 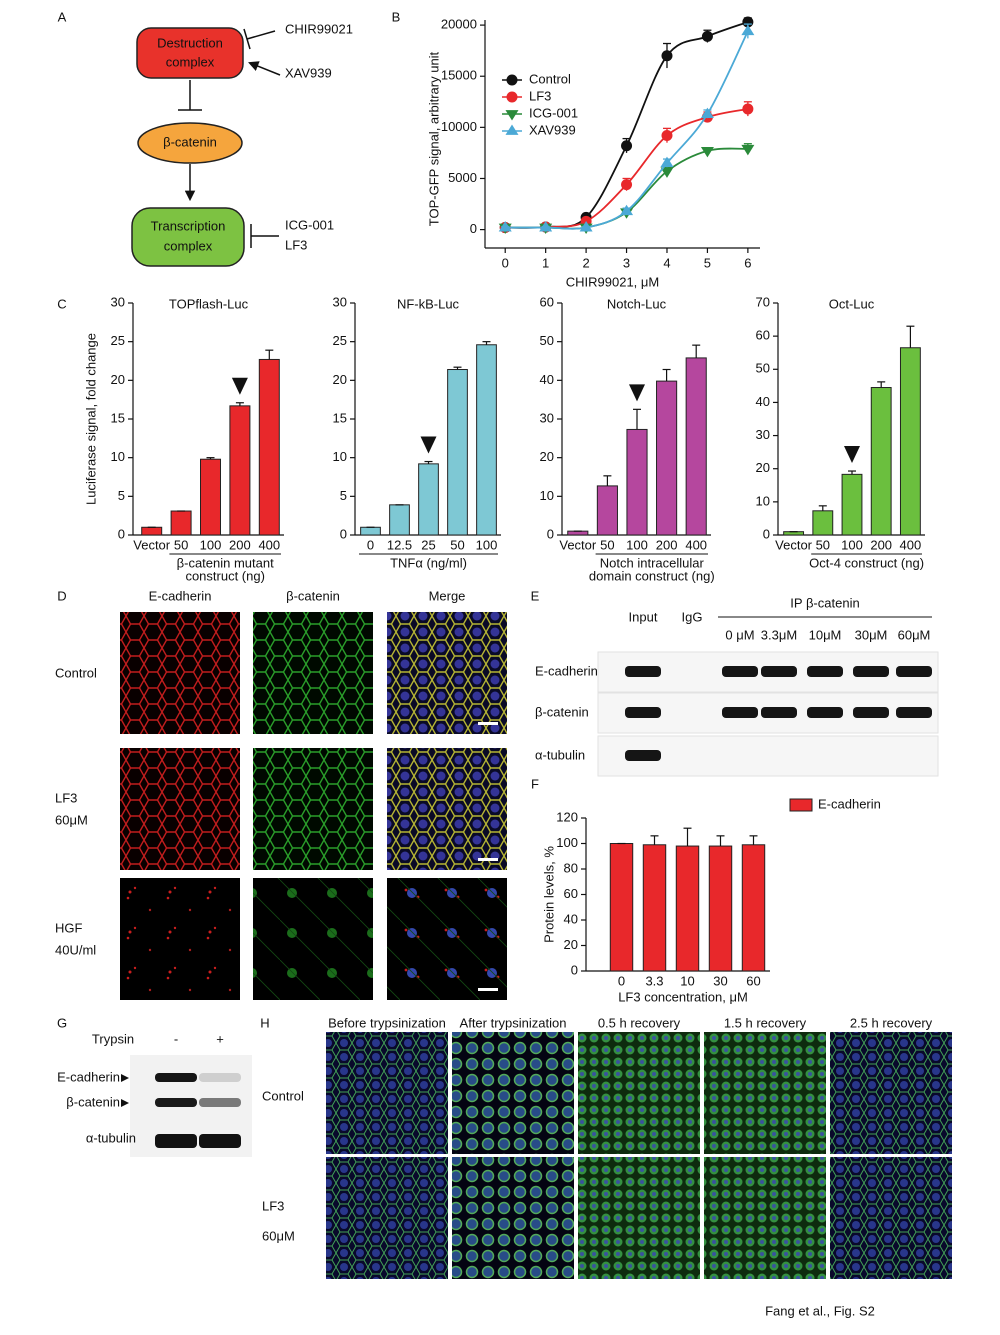 I want to click on chart-title: Notch-Luc, so click(x=637, y=303).